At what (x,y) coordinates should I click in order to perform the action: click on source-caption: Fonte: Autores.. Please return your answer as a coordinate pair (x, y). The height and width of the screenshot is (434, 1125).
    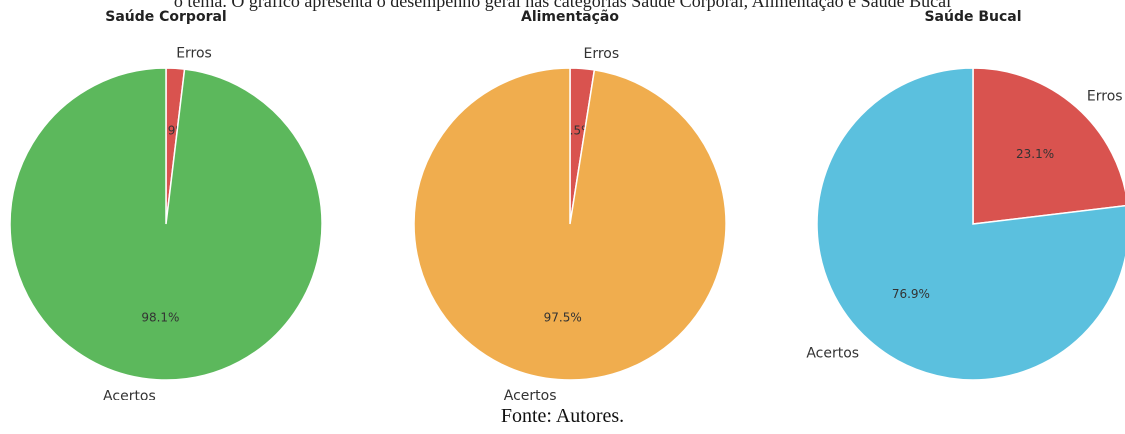
    Looking at the image, I should click on (562, 416).